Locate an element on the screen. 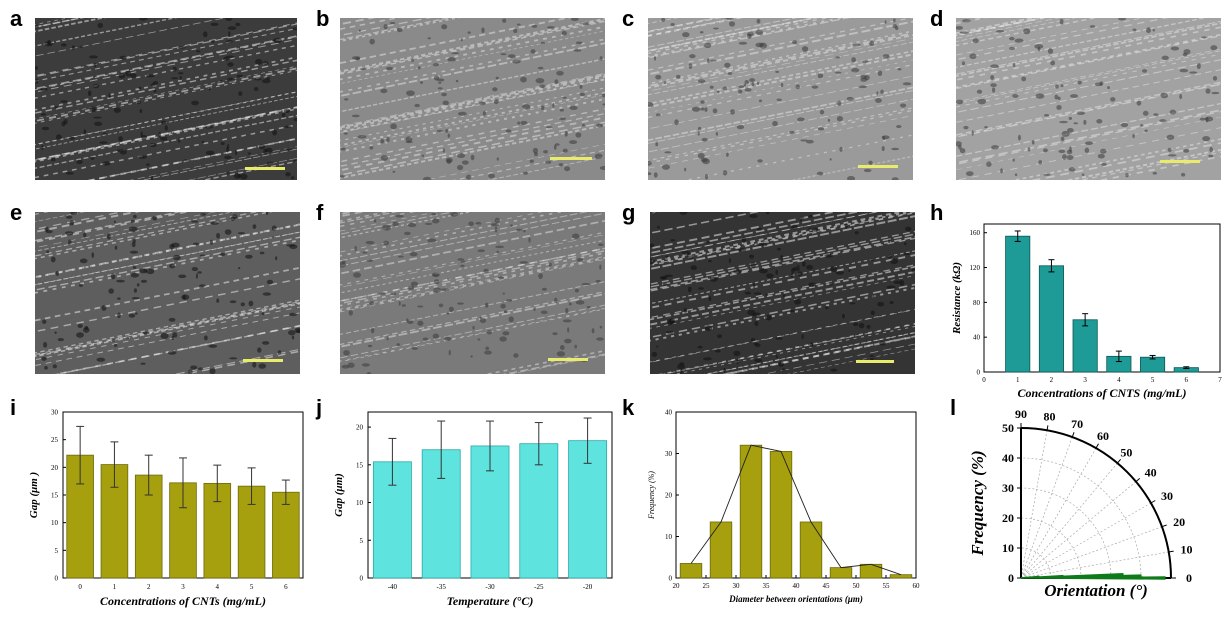  x-tick-label: 20 is located at coordinates (677, 586).